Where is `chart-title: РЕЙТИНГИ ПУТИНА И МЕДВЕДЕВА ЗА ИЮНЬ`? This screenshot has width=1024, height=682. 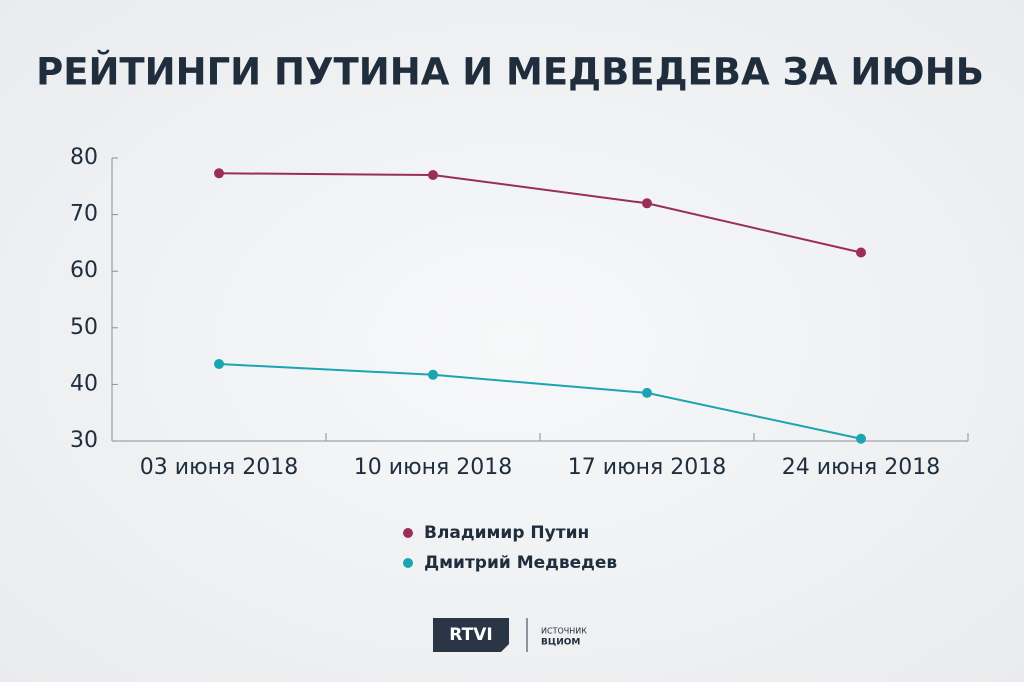
chart-title: РЕЙТИНГИ ПУТИНА И МЕДВЕДЕВА ЗА ИЮНЬ is located at coordinates (510, 72).